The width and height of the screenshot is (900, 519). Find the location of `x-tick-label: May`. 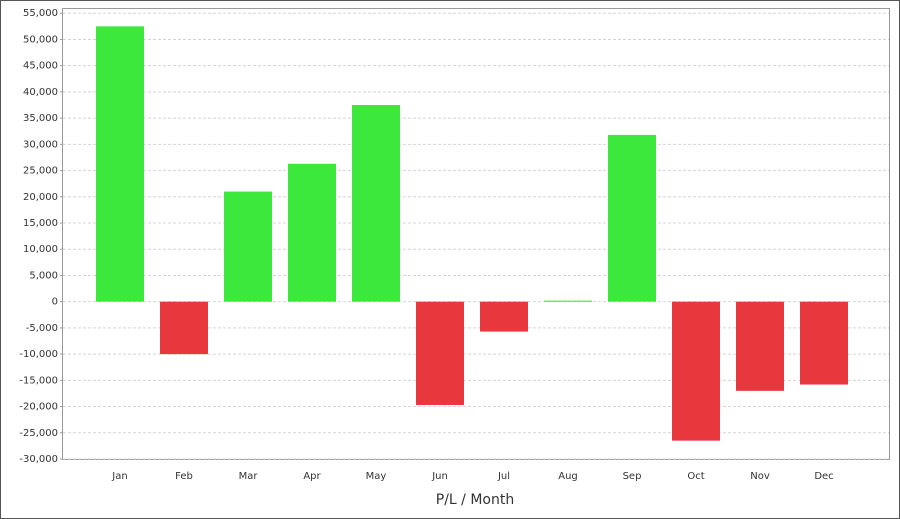

x-tick-label: May is located at coordinates (376, 476).